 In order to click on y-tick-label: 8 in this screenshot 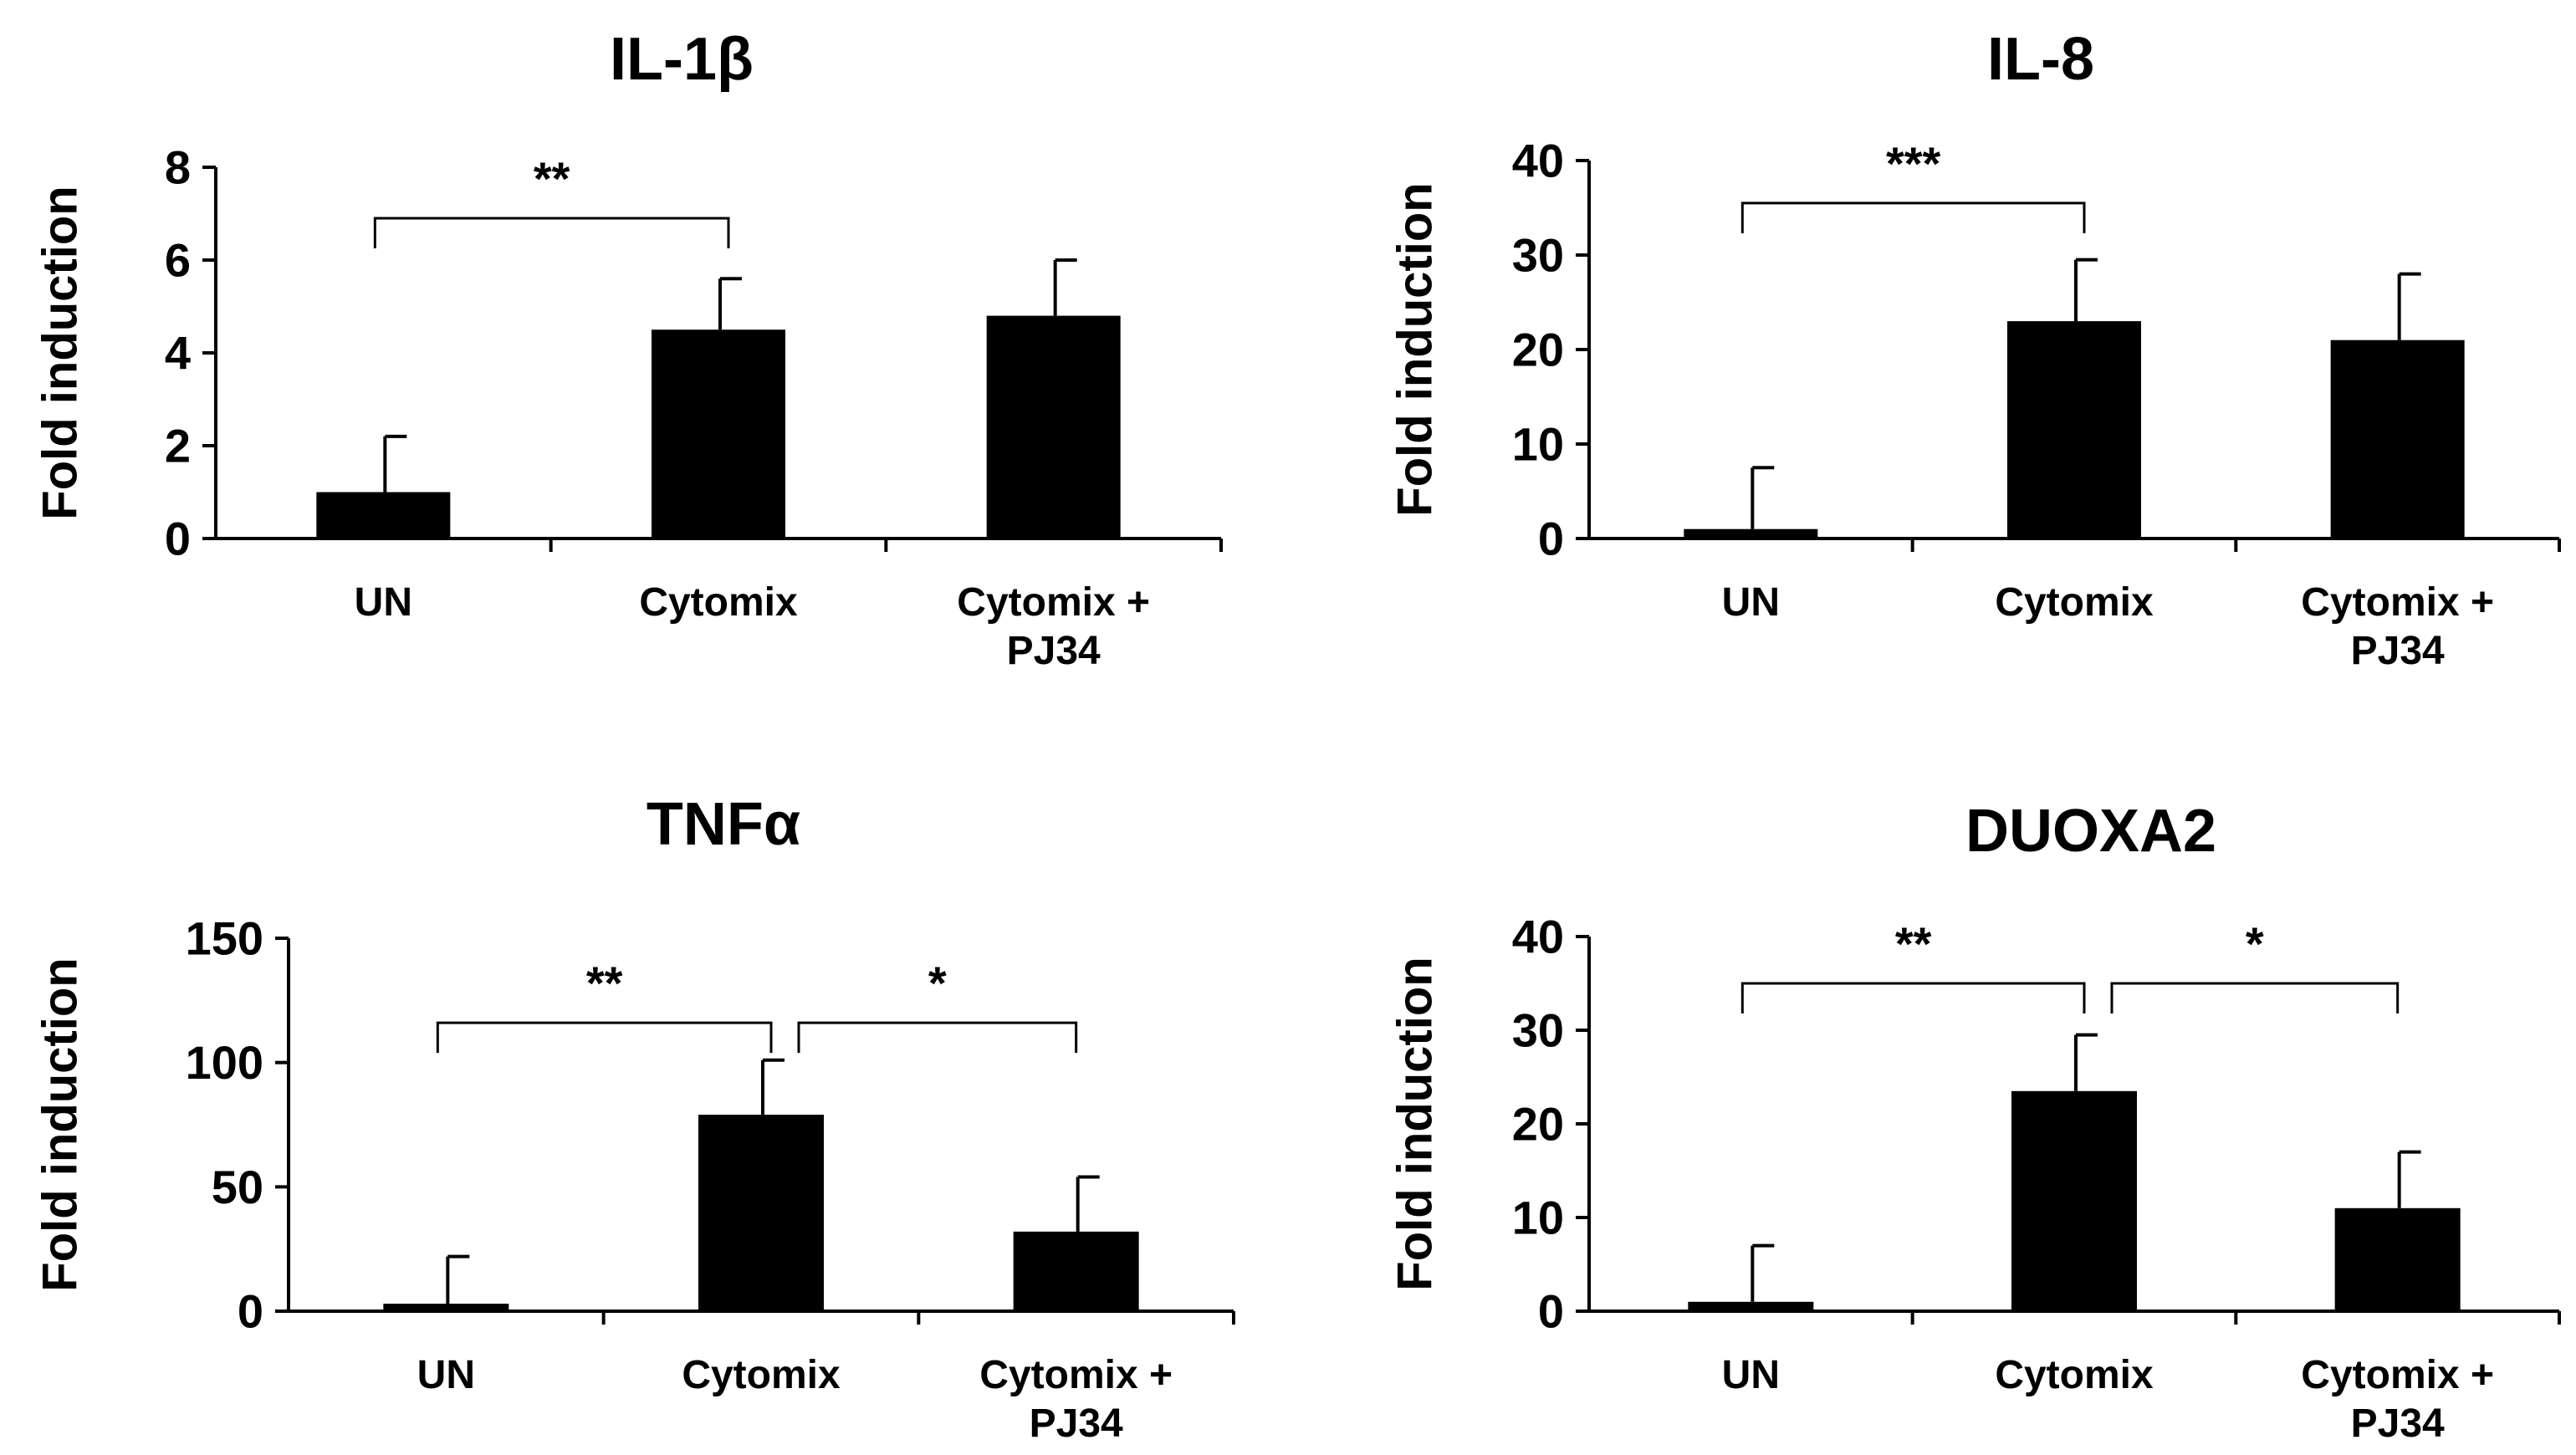, I will do `click(178, 167)`.